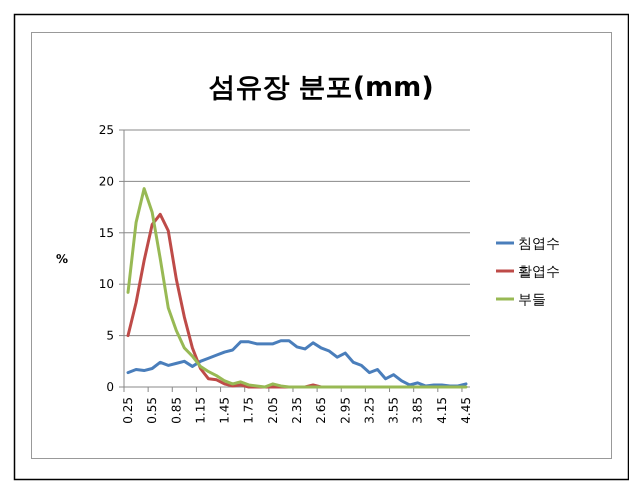  Describe the element at coordinates (106, 181) in the screenshot. I see `y-tick-label: 20` at that location.